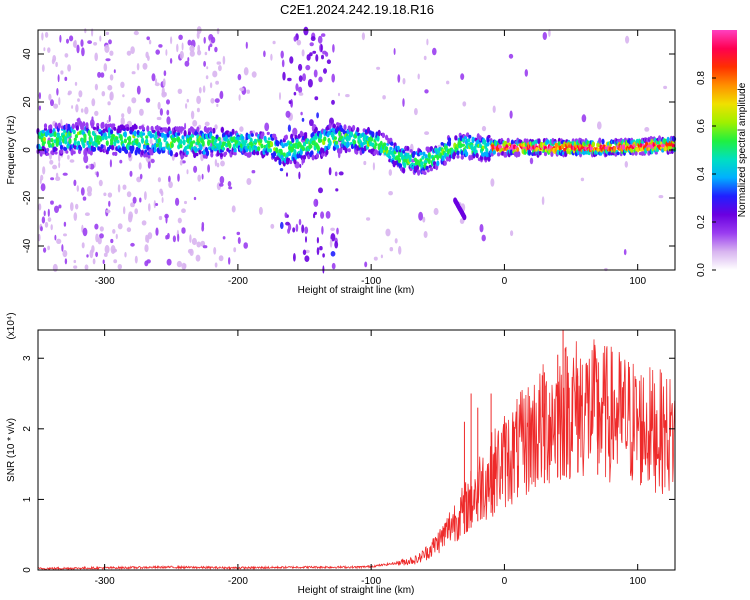 This screenshot has width=750, height=600. I want to click on colorbar-ticks: 0.0 0.2 0.4 0.6 0.8, so click(706, 174).